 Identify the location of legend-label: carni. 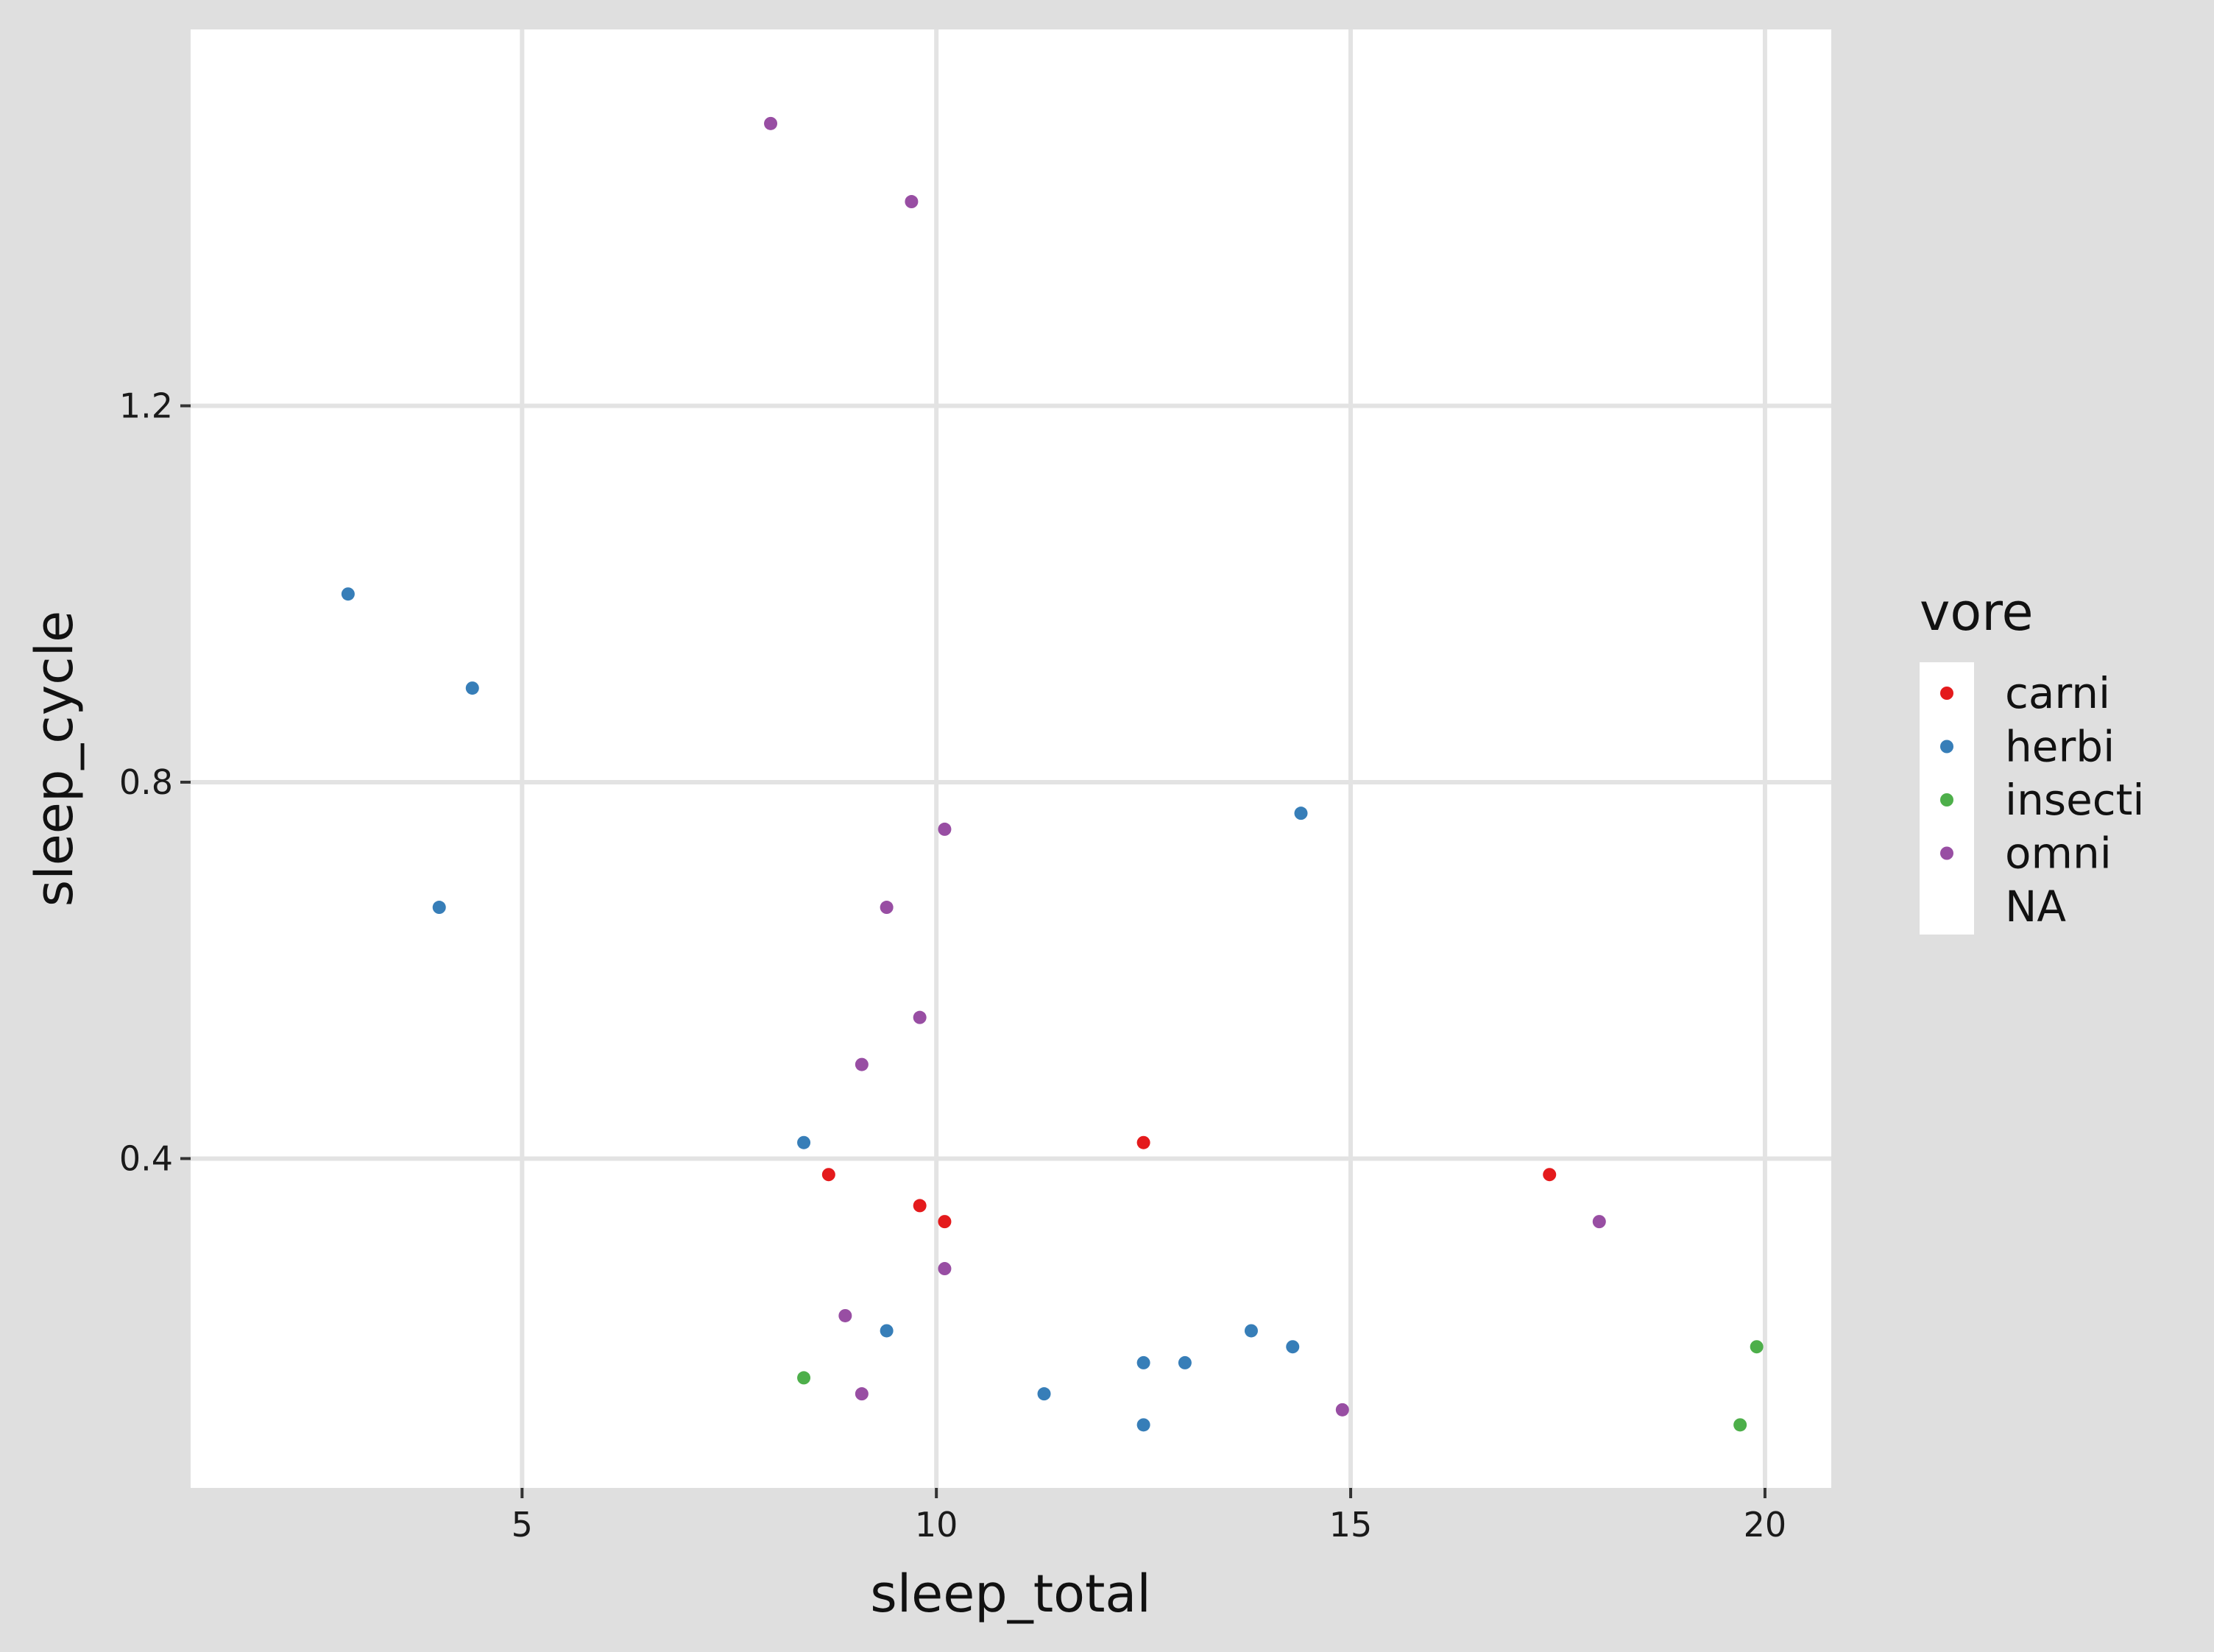
(2057, 693).